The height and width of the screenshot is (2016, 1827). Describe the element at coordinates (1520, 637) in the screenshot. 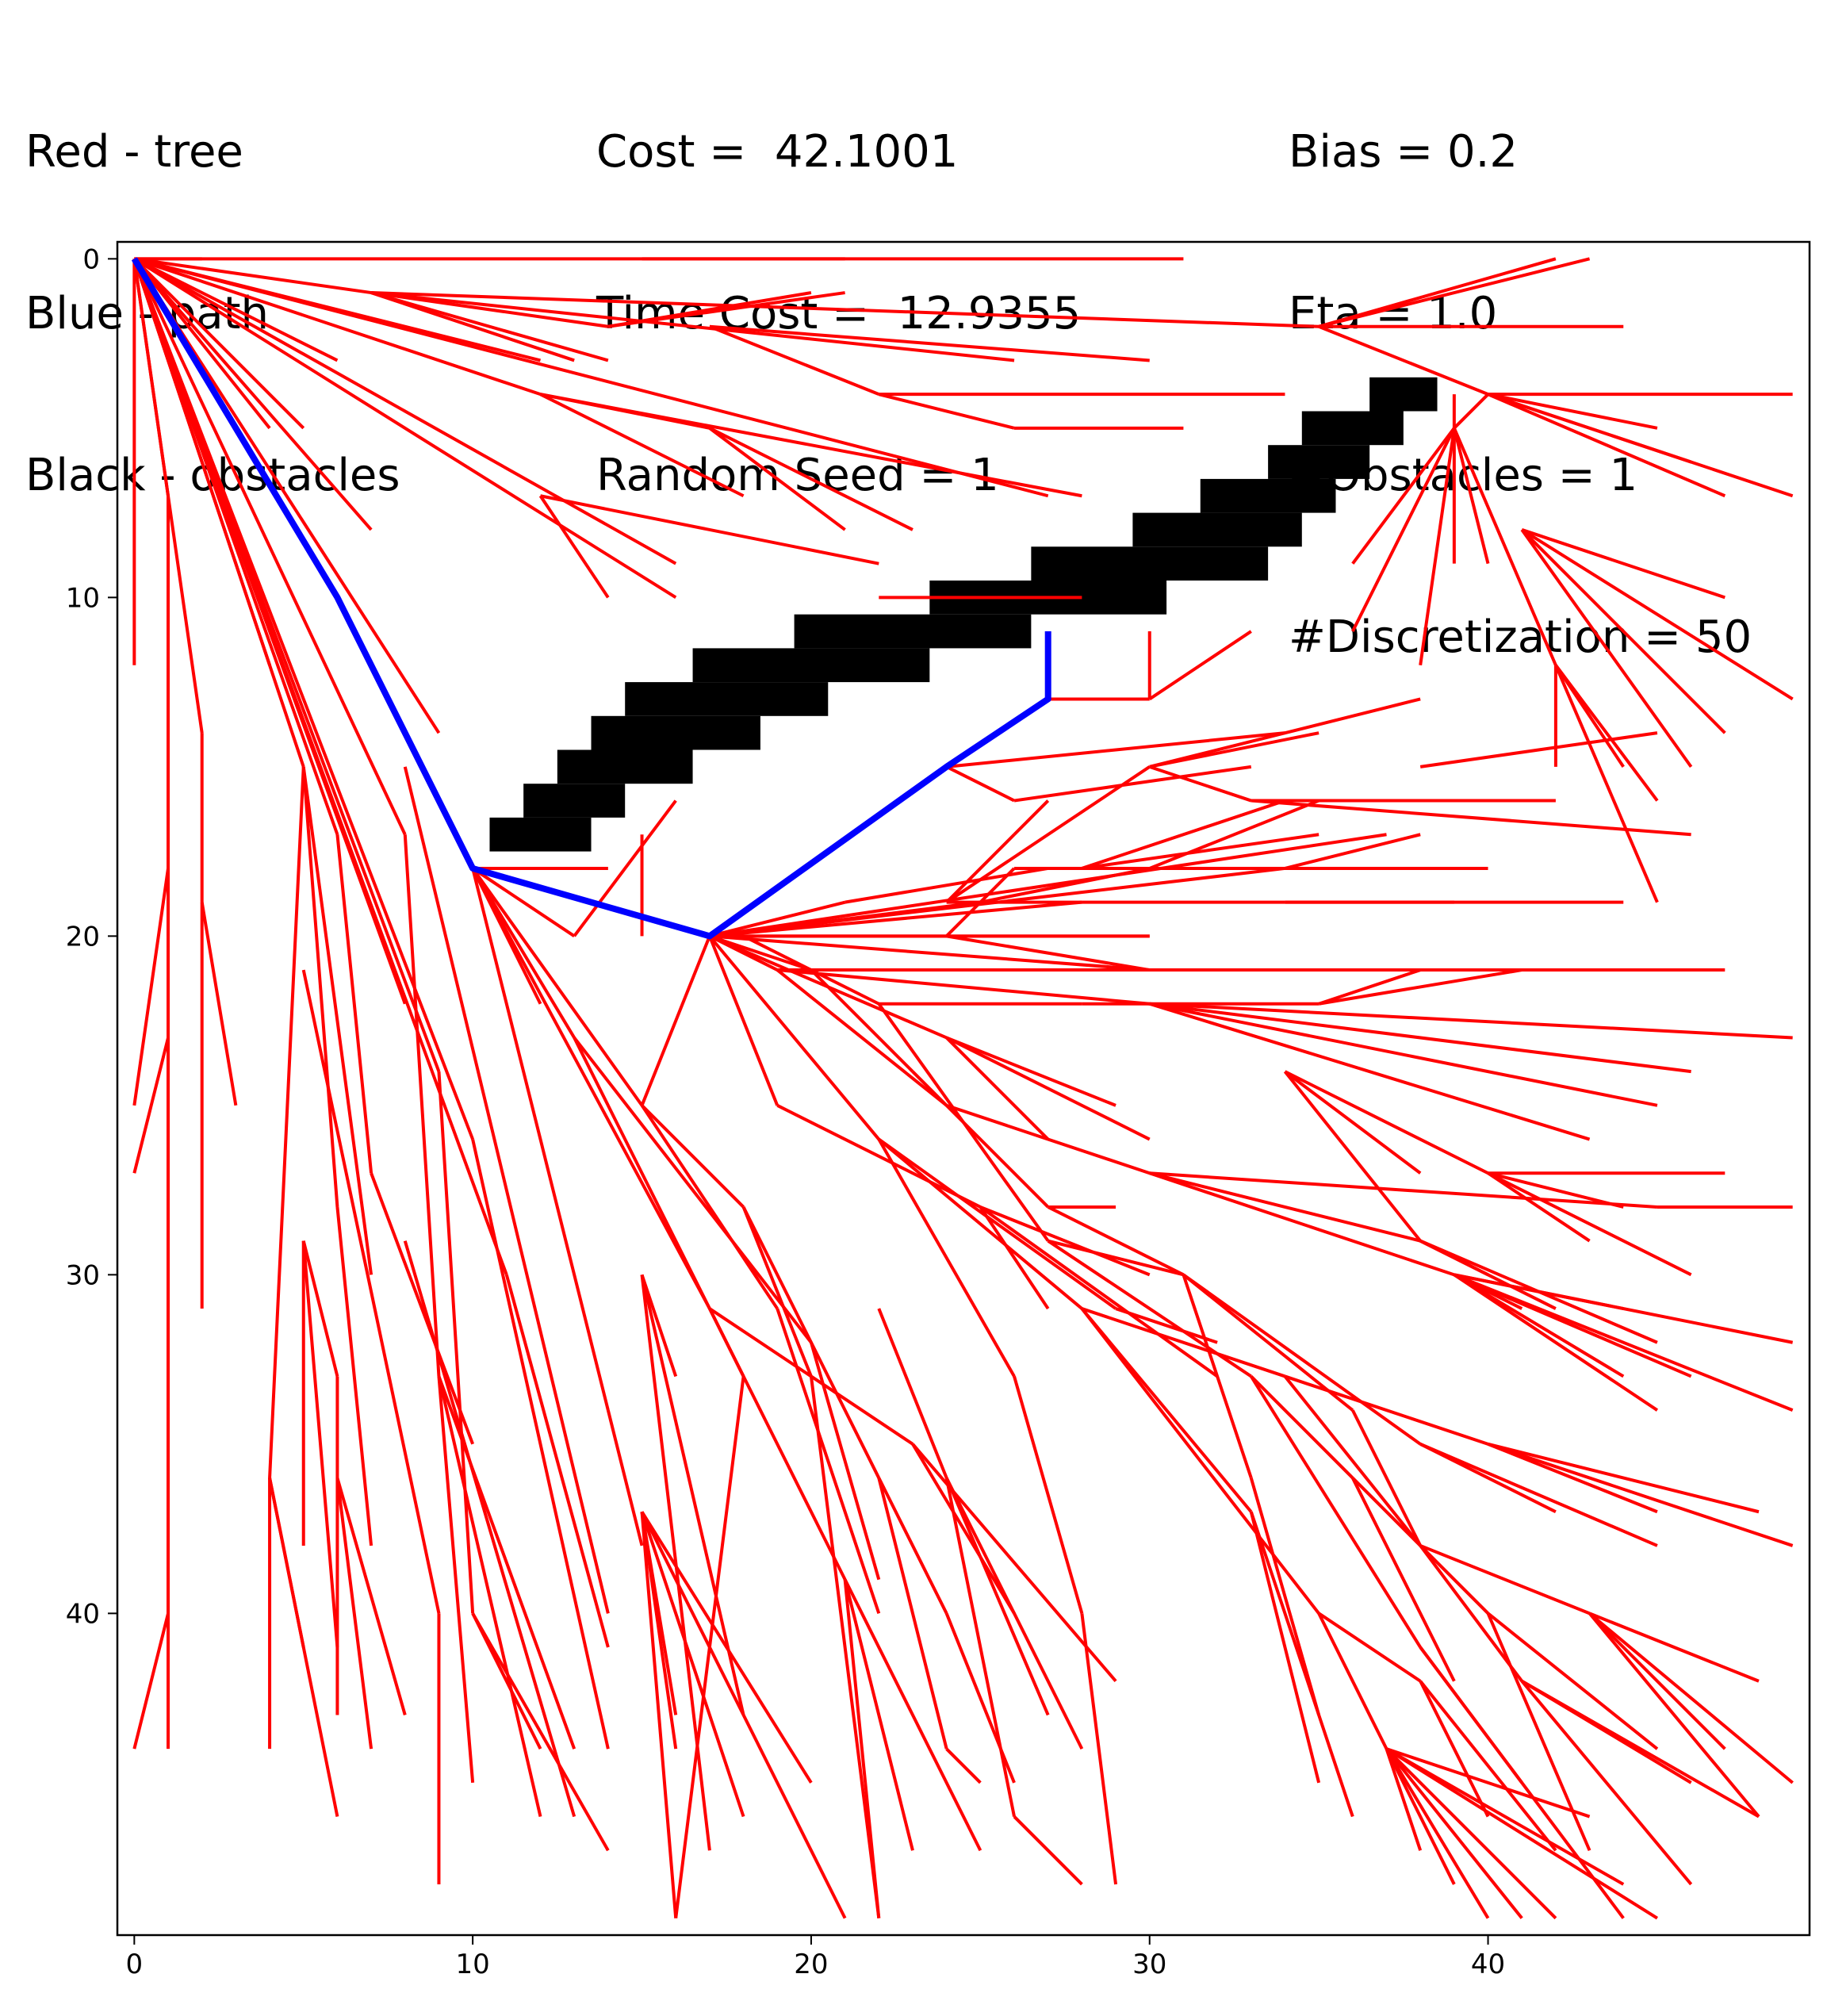

I see `discretization-label: #Discretization = 50` at that location.